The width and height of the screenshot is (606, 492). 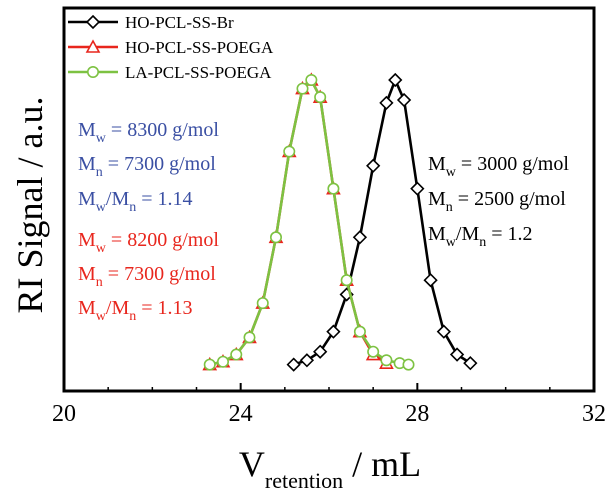 I want to click on x-tick-label: 24, so click(x=241, y=414).